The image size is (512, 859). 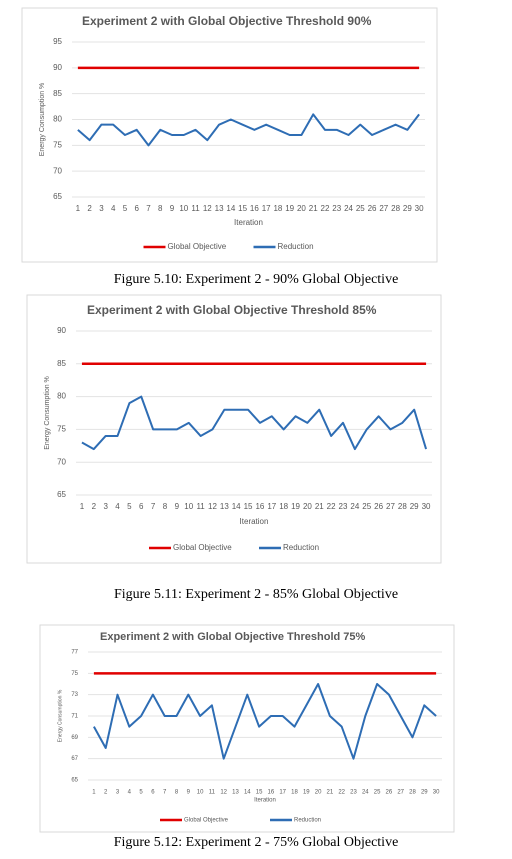 What do you see at coordinates (348, 208) in the screenshot?
I see `x-tick-label: 24` at bounding box center [348, 208].